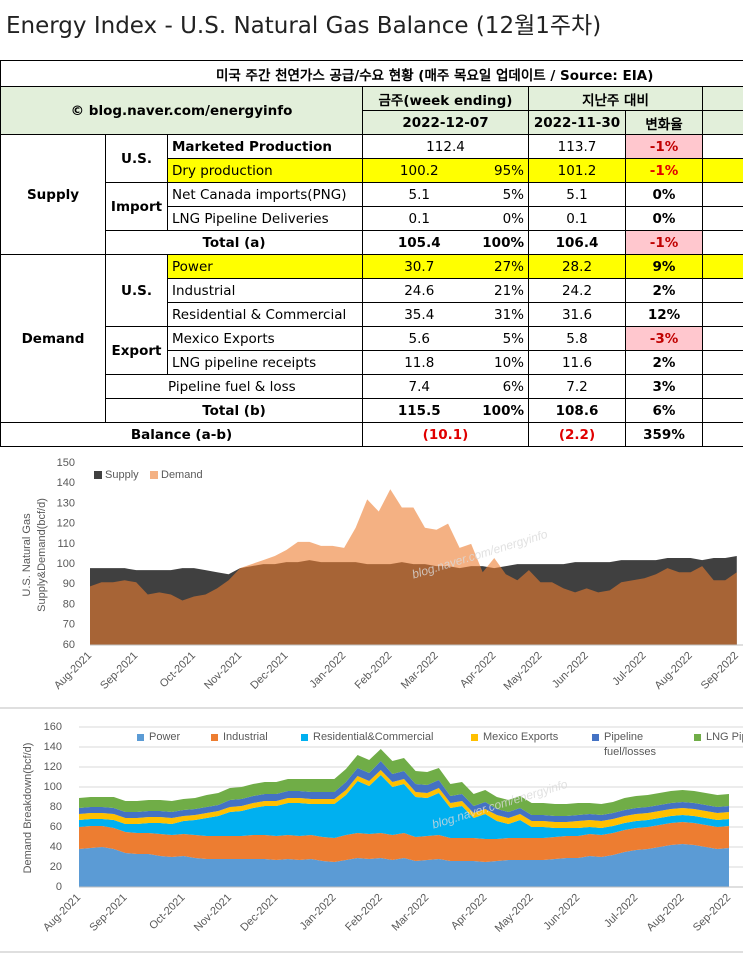  Describe the element at coordinates (372, 350) in the screenshot. I see `table-row: Export Mexico Exports 5.6 5% 5.8 -3%` at that location.